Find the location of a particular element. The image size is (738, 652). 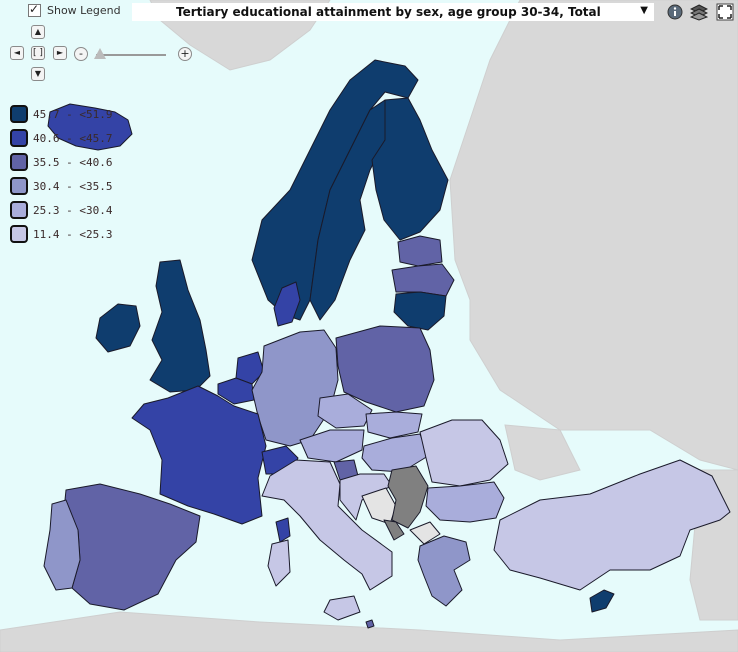

legend-item: 40.6 - <45.7 is located at coordinates (61, 138).